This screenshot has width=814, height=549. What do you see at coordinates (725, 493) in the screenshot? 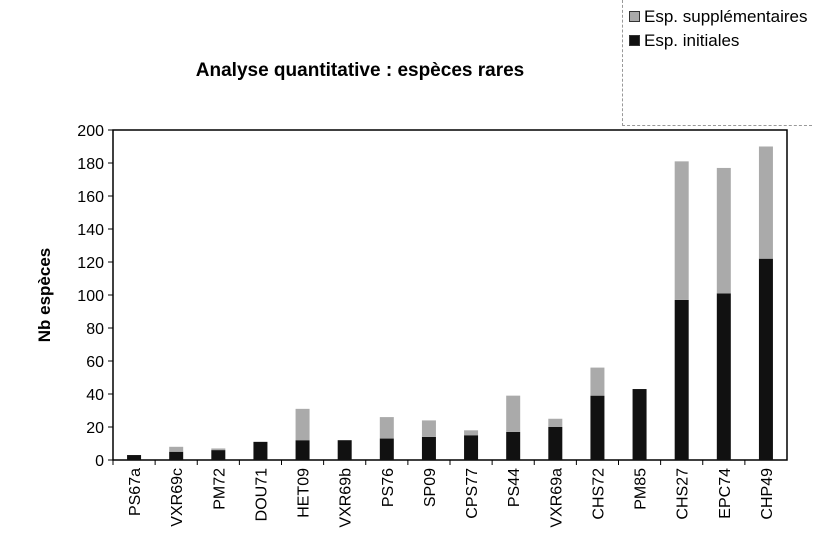
I see `x-tick-label: EPC74` at bounding box center [725, 493].